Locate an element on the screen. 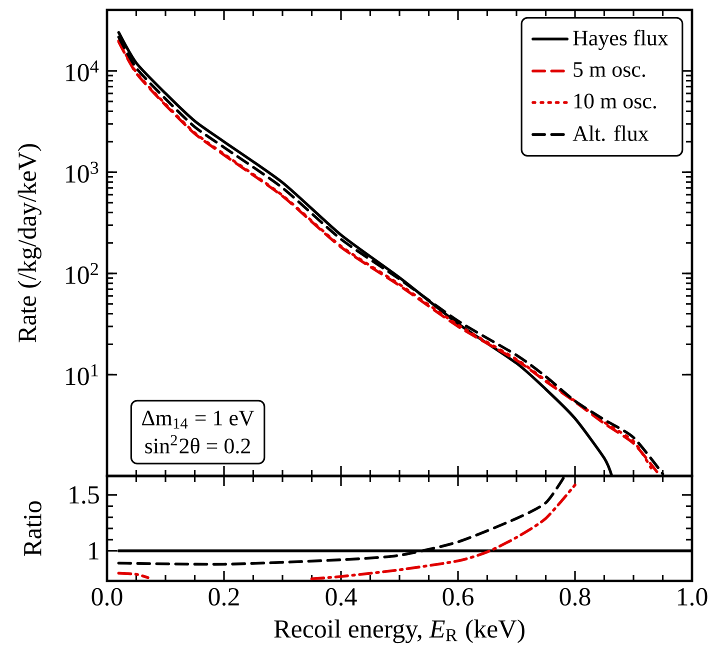  legend-label: 10 m osc. is located at coordinates (615, 101).